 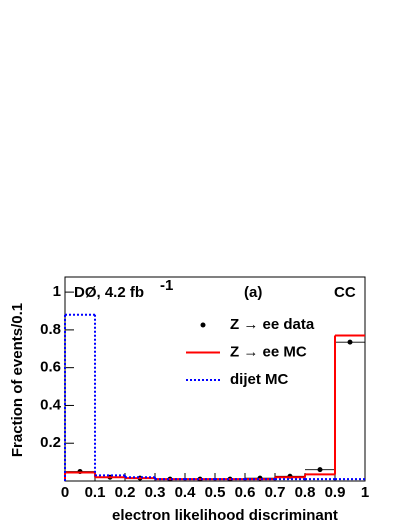 I want to click on x-tick-label: 0.6, so click(x=245, y=492).